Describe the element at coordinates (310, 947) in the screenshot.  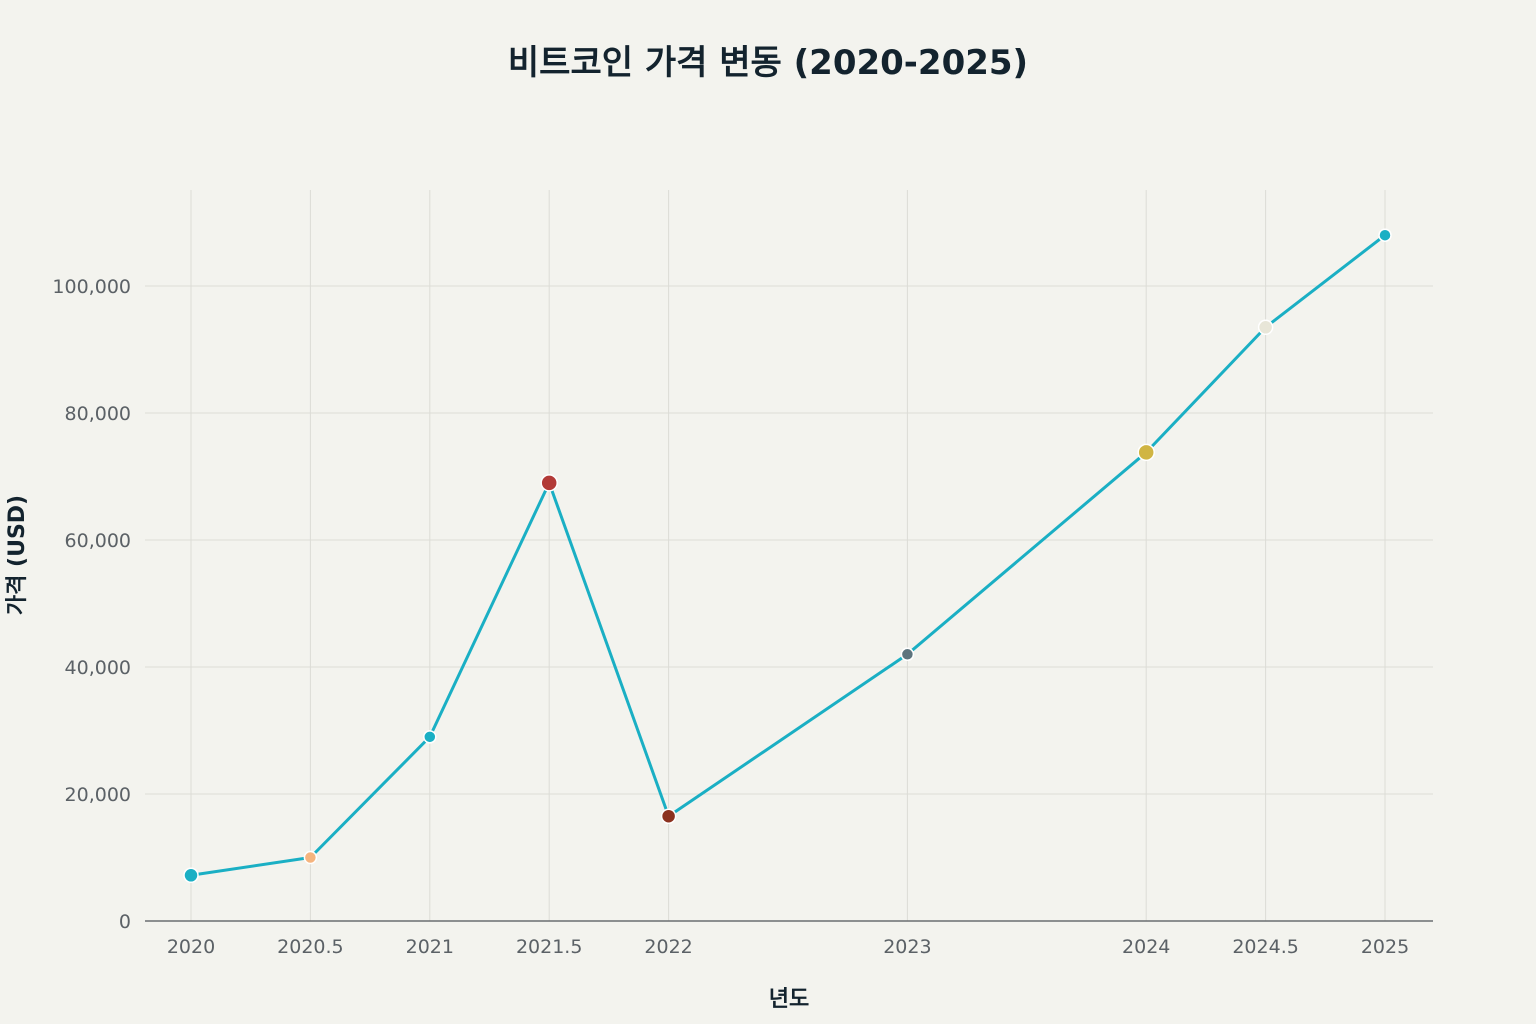
I see `x-tick-label: 2020.5` at that location.